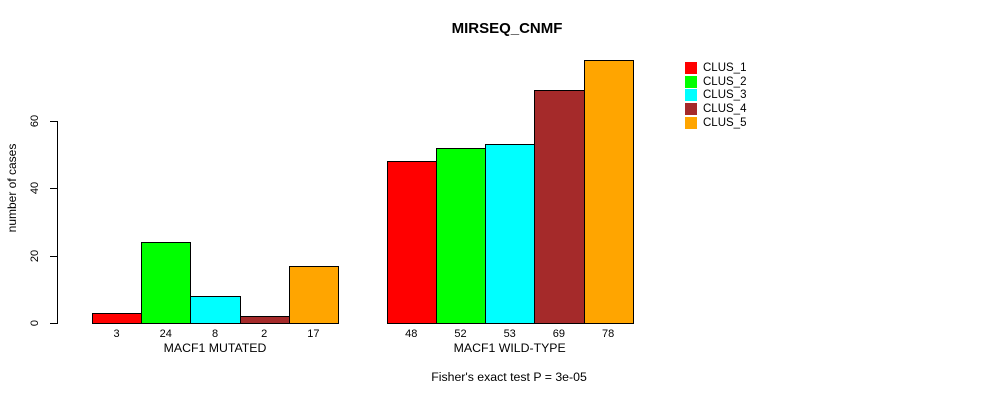 This screenshot has width=990, height=400. I want to click on legend-row: CLUS_2, so click(715, 82).